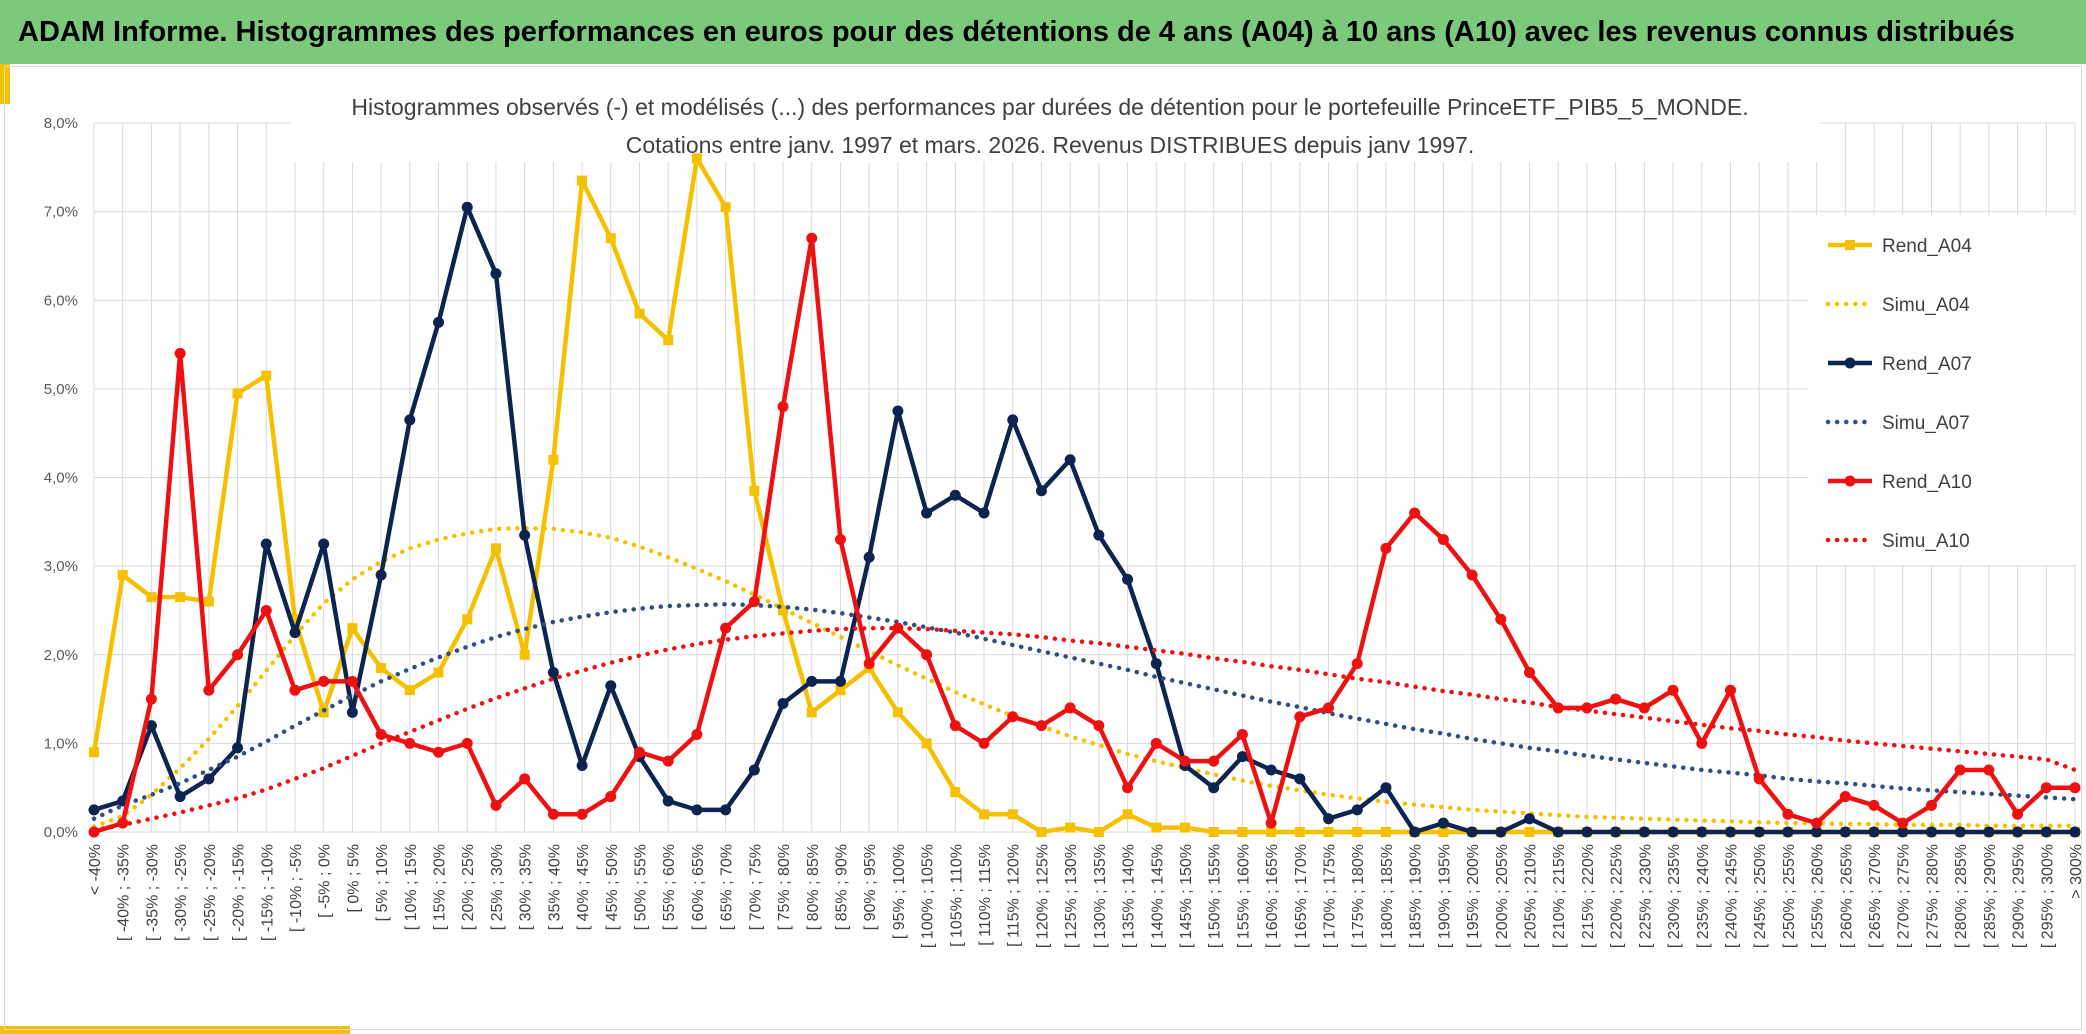 The height and width of the screenshot is (1034, 2086). Describe the element at coordinates (640, 887) in the screenshot. I see `x-tick-label: [ 50% ; 55%` at that location.